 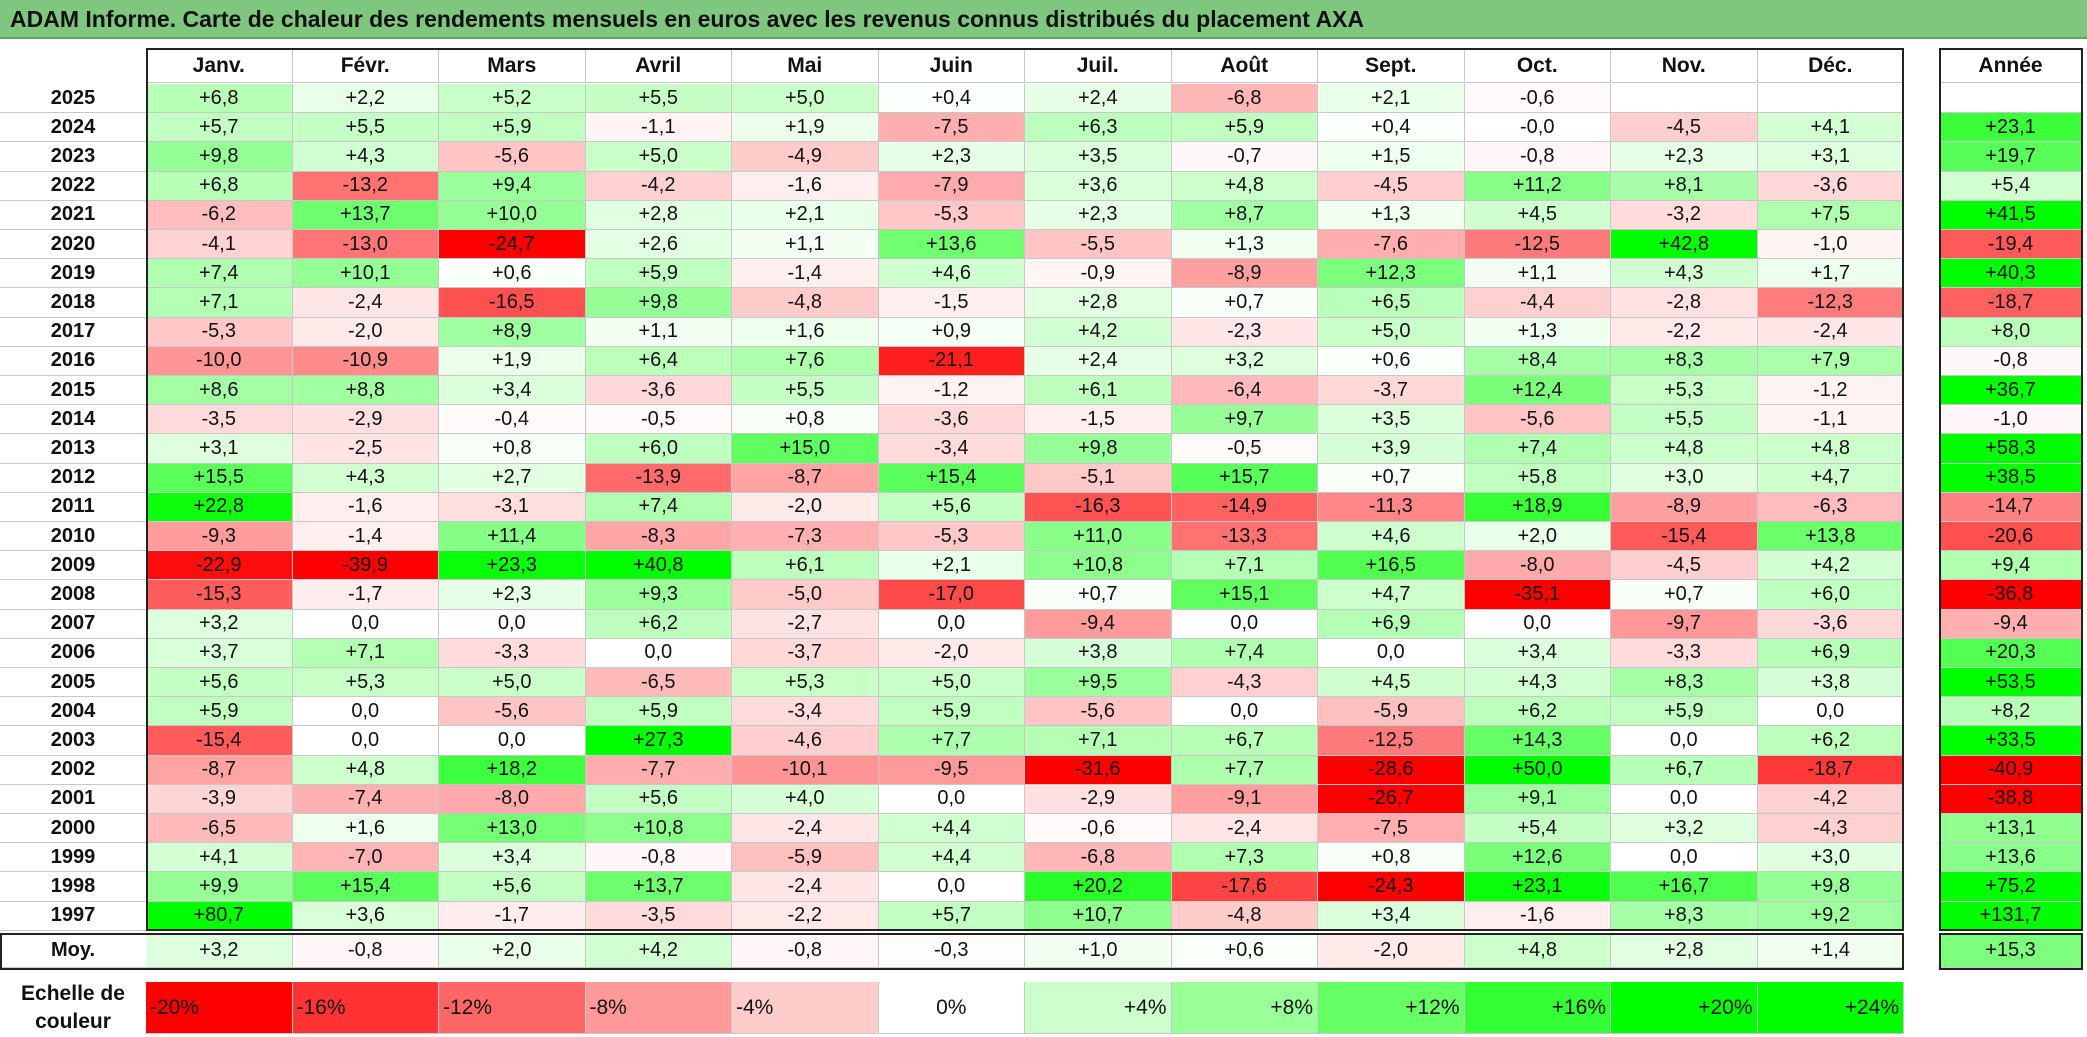 I want to click on heatmap-cell: -8,9, so click(x=1684, y=507).